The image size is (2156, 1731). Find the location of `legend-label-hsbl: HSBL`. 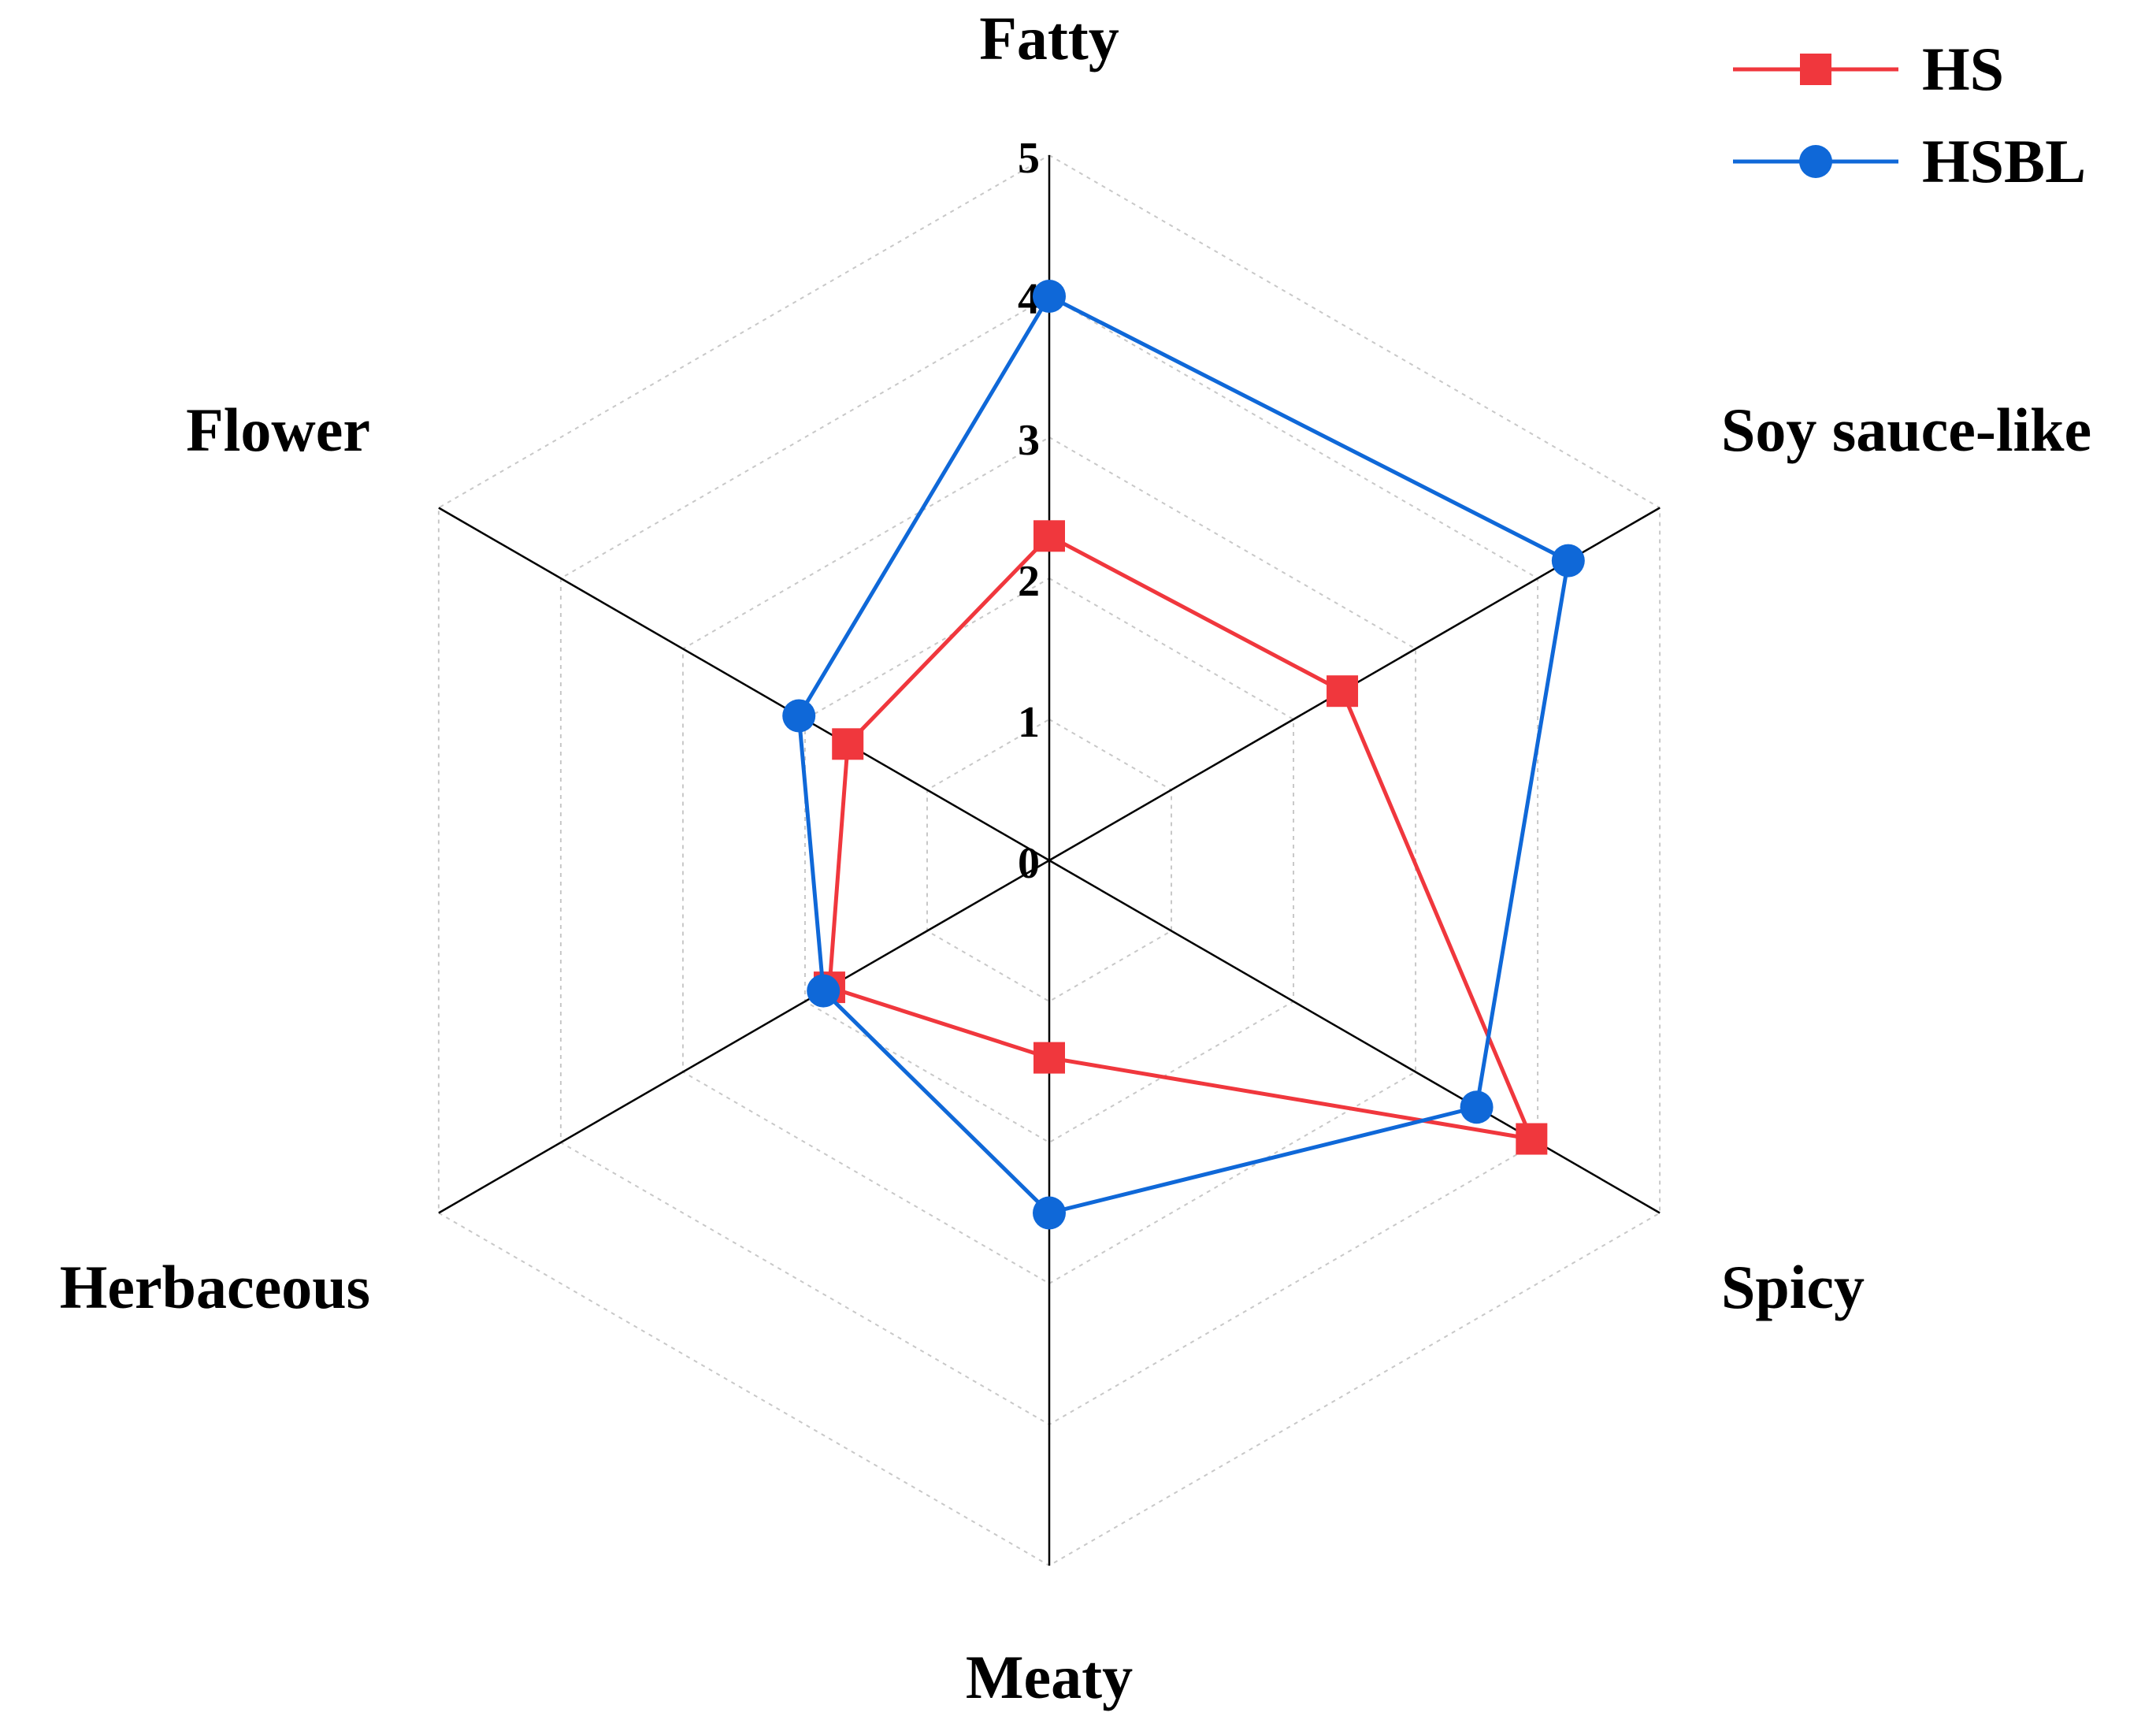

legend-label-hsbl: HSBL is located at coordinates (2004, 161).